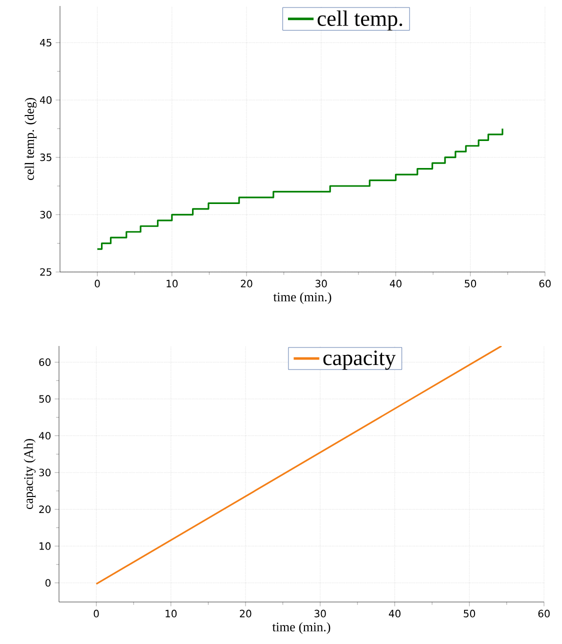 The image size is (562, 644). Describe the element at coordinates (30, 474) in the screenshot. I see `y-axis-title: capacity (Ah)` at that location.